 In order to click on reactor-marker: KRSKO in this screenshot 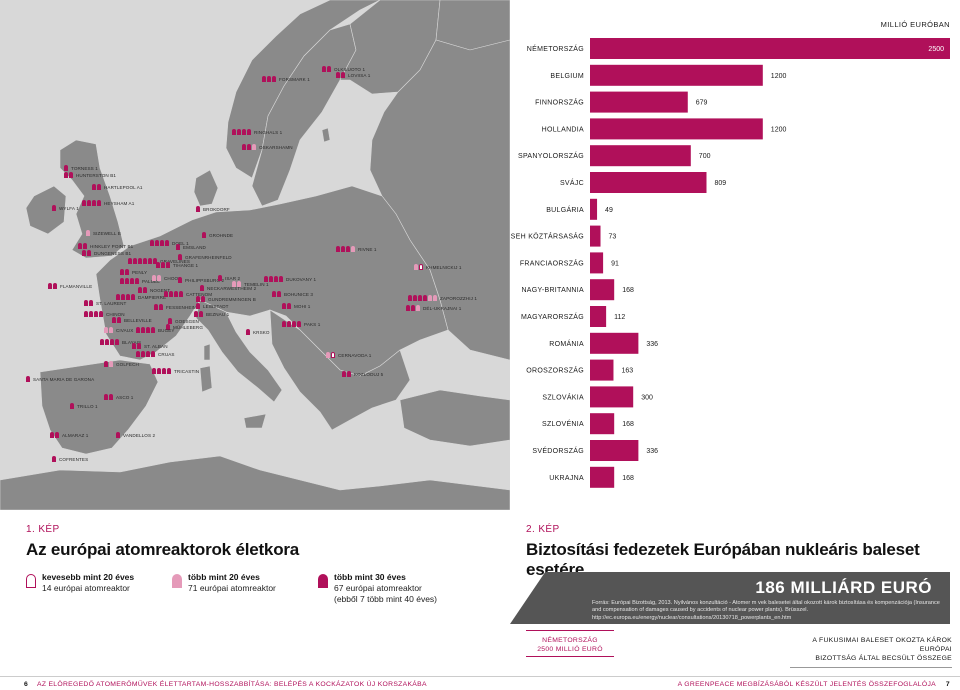, I will do `click(258, 332)`.